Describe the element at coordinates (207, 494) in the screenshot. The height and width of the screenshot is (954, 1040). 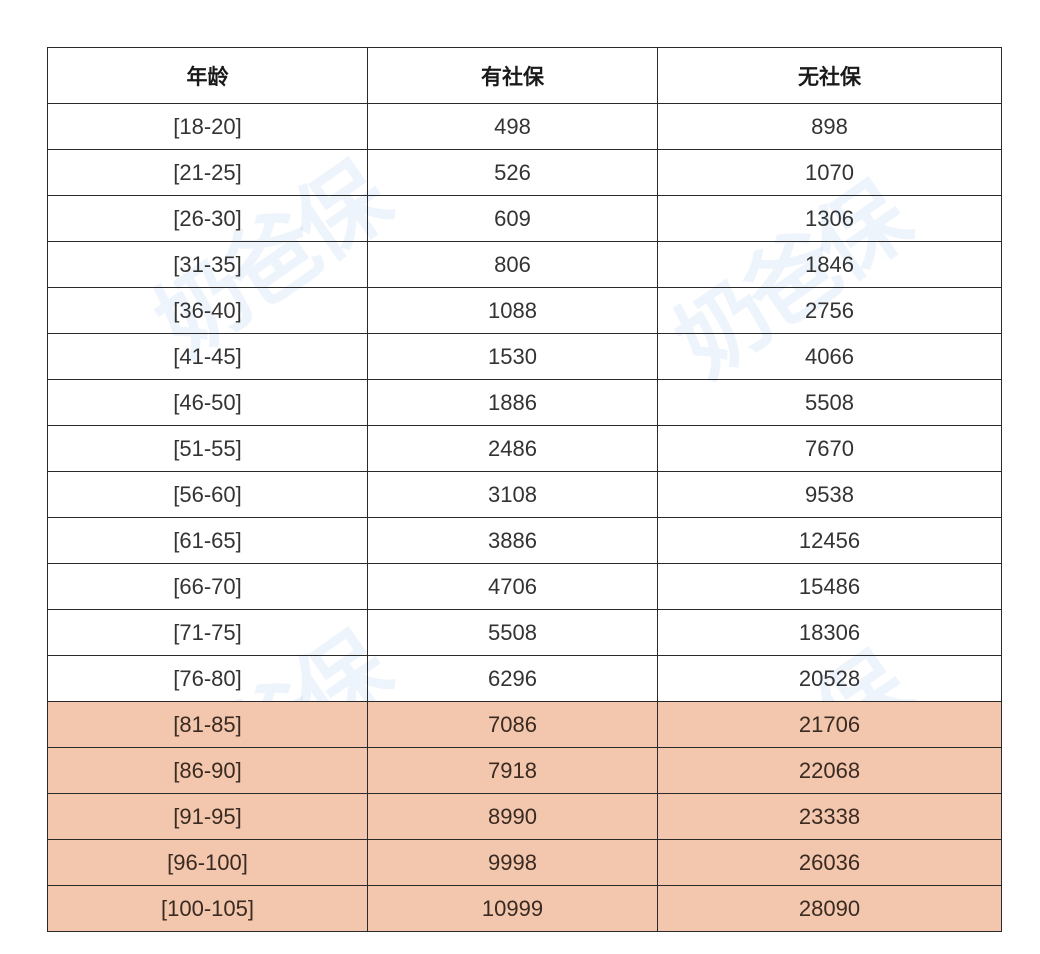
I see `cell-age: [56-60]` at that location.